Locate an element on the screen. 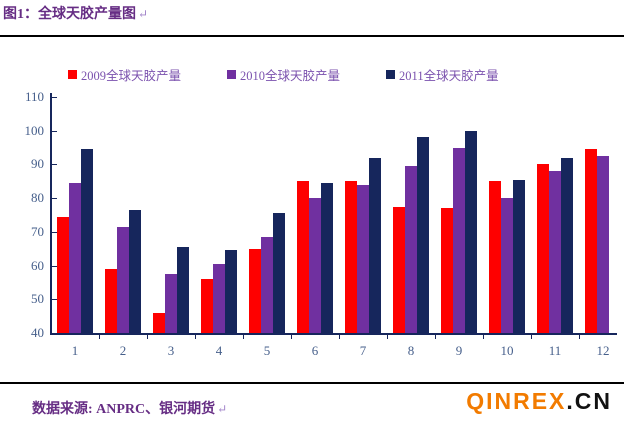 This screenshot has width=624, height=424. chart-legend: 2009全球天胶产量 2010全球天胶产量 2011全球天胶产量 is located at coordinates (283, 74).